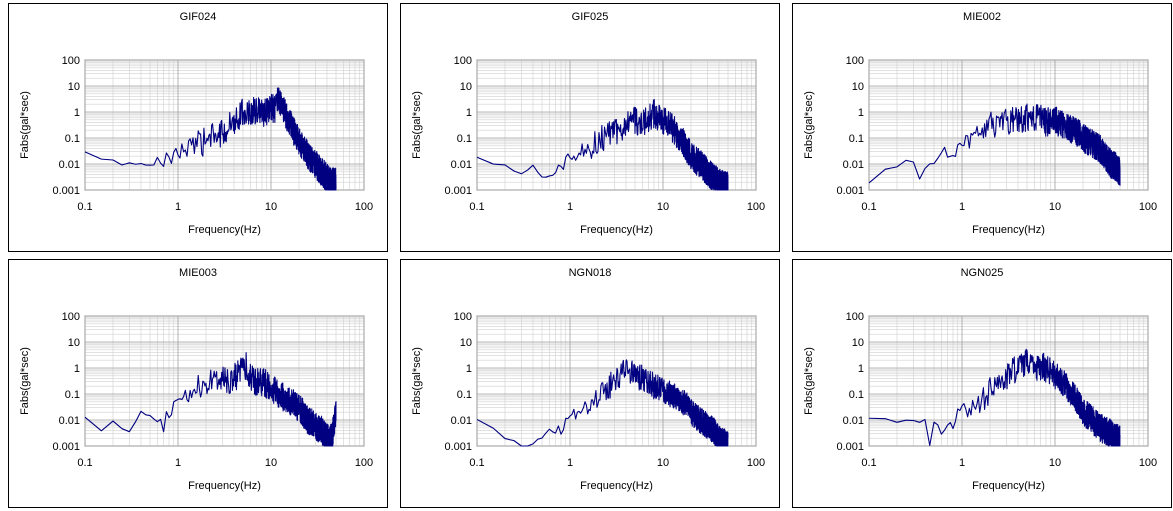  Describe the element at coordinates (198, 273) in the screenshot. I see `chart-title: MIE003` at that location.